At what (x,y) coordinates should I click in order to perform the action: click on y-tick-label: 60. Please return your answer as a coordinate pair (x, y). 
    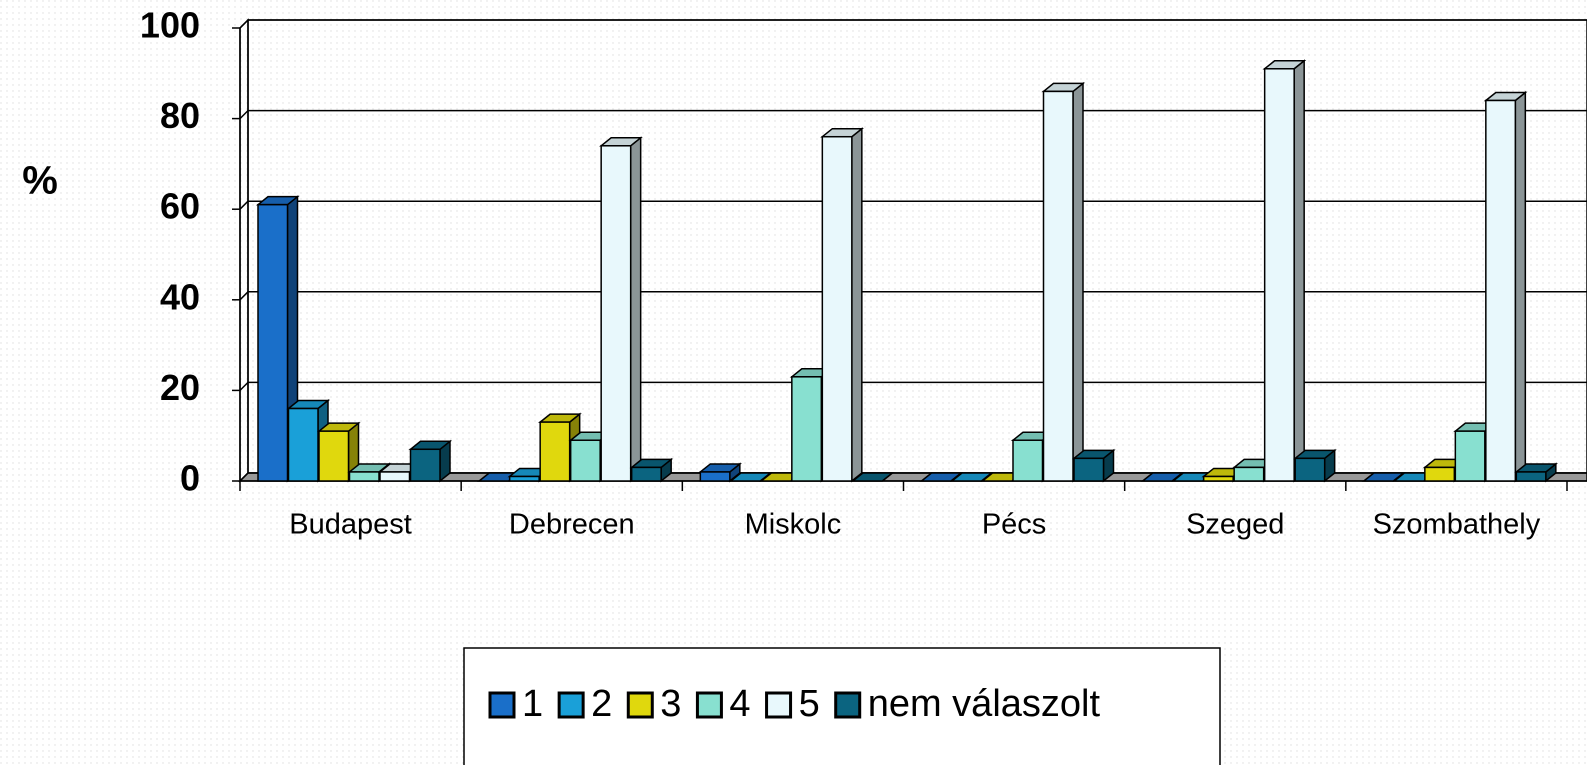
    Looking at the image, I should click on (180, 206).